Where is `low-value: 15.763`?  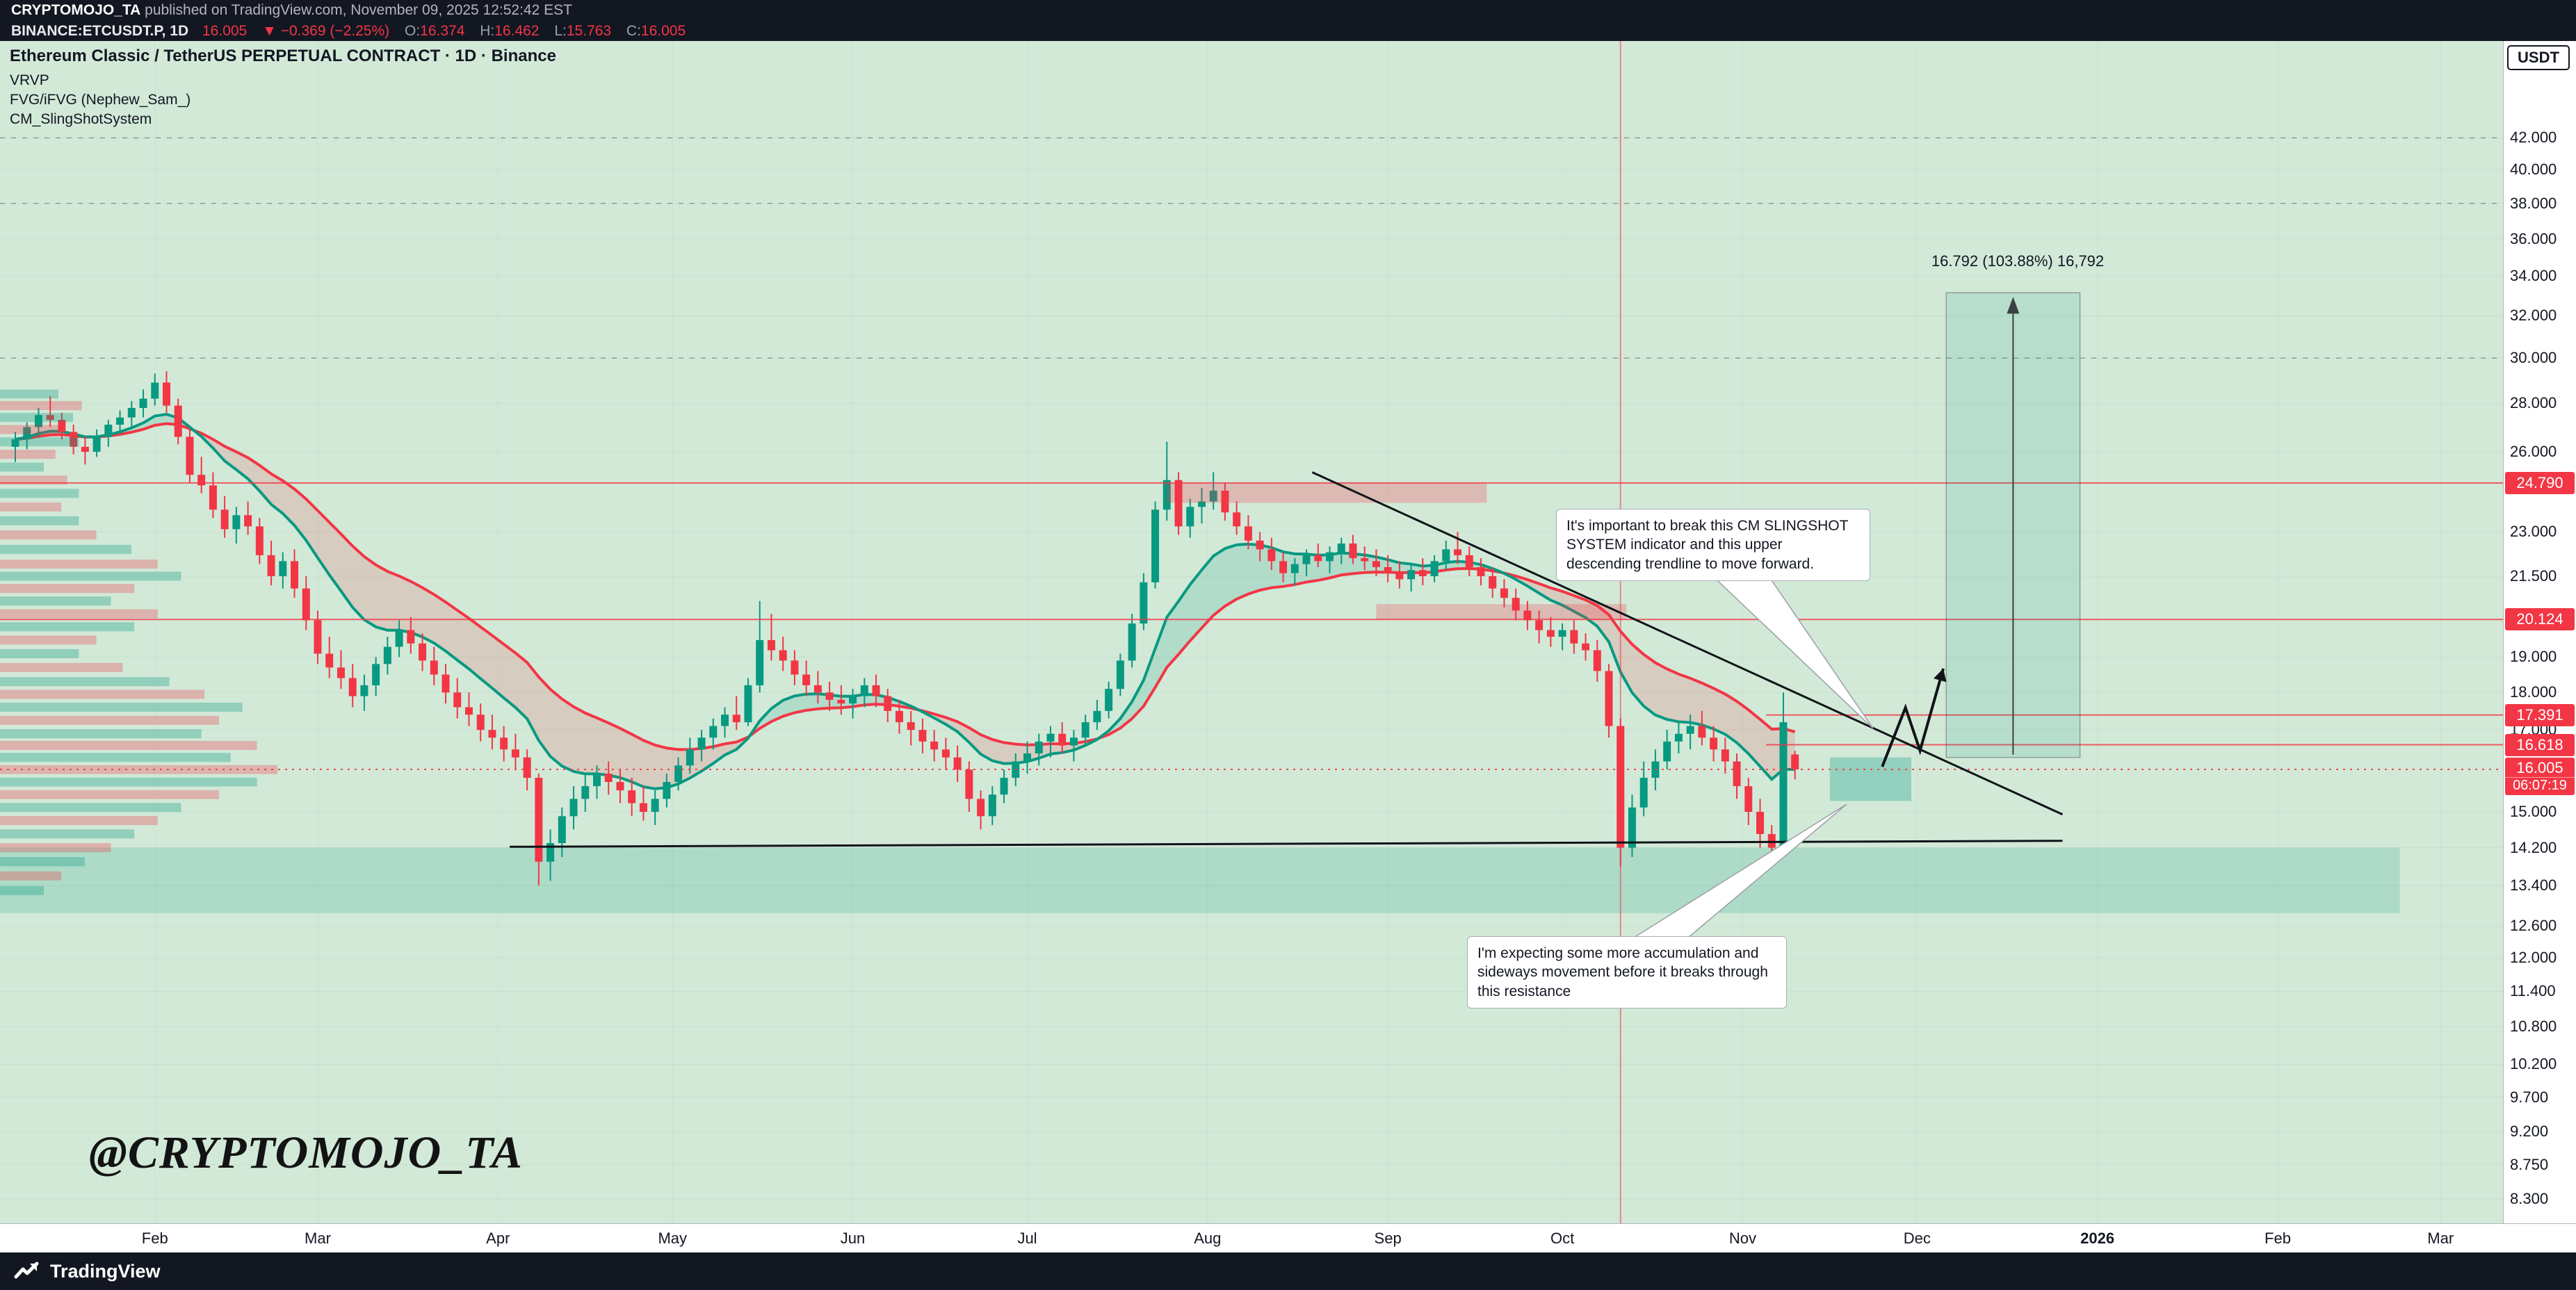 low-value: 15.763 is located at coordinates (589, 31).